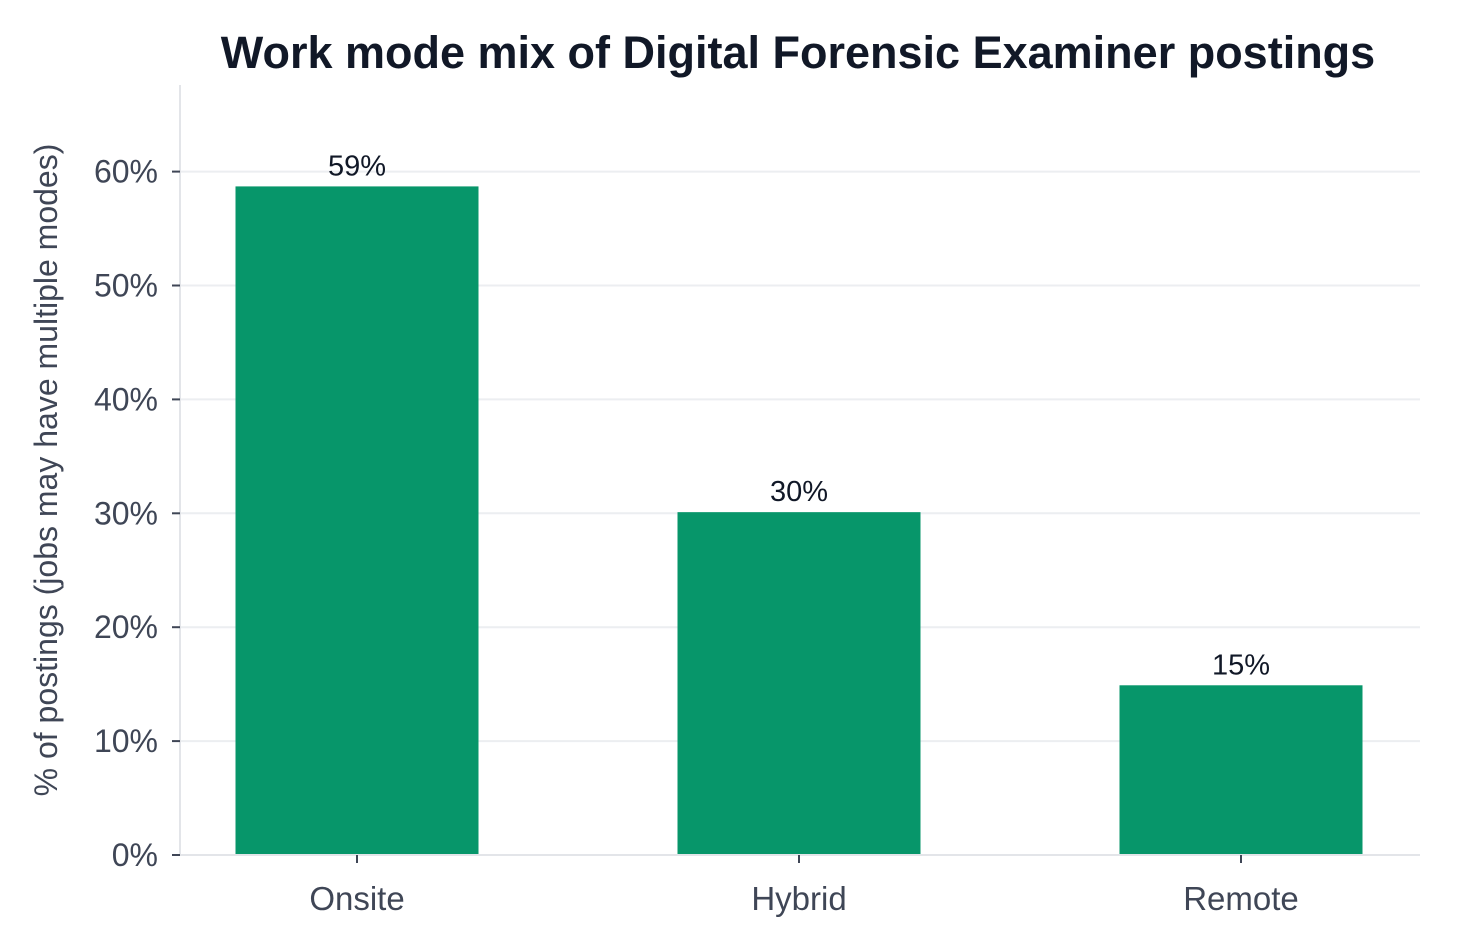 The image size is (1460, 940). What do you see at coordinates (356, 898) in the screenshot?
I see `x-tick-label-onsite: Onsite` at bounding box center [356, 898].